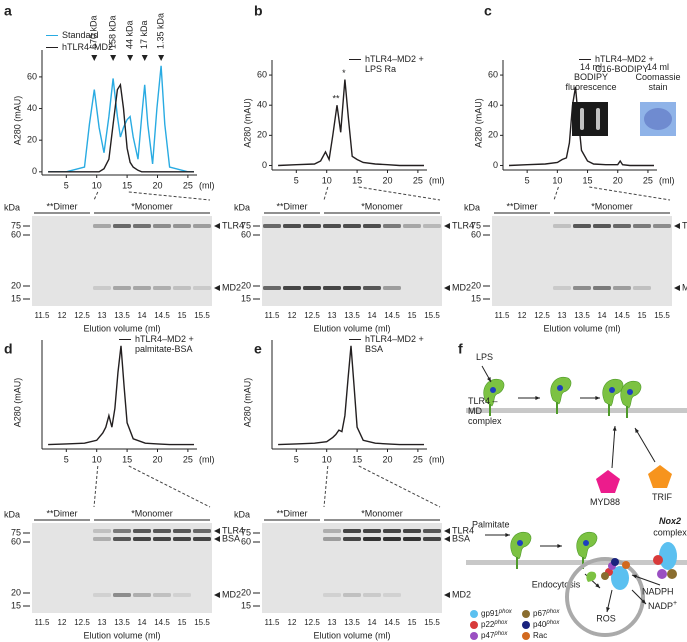  I want to click on annotation: 17 kDa, so click(144, 34).